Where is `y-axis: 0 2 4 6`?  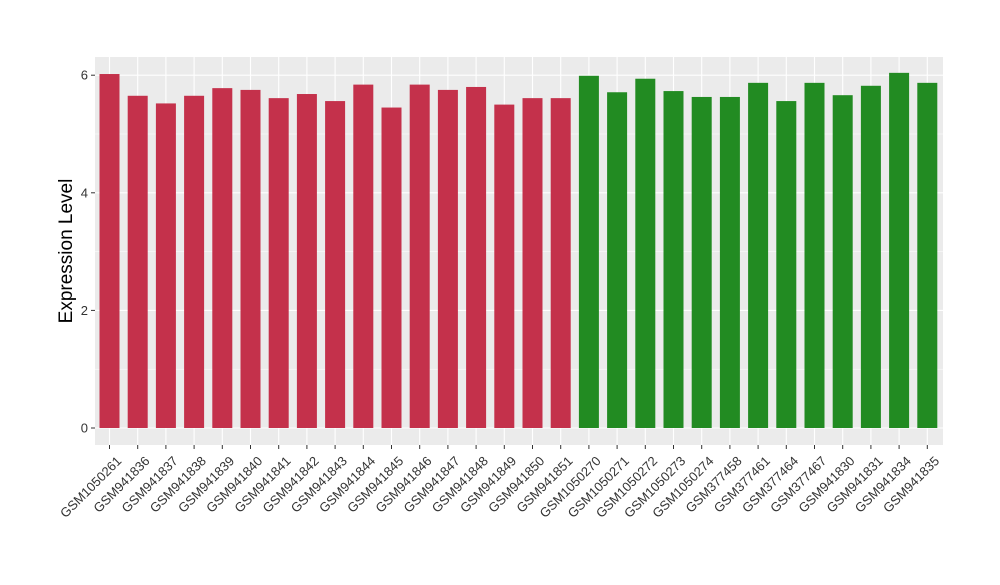
y-axis: 0 2 4 6 is located at coordinates (88, 252).